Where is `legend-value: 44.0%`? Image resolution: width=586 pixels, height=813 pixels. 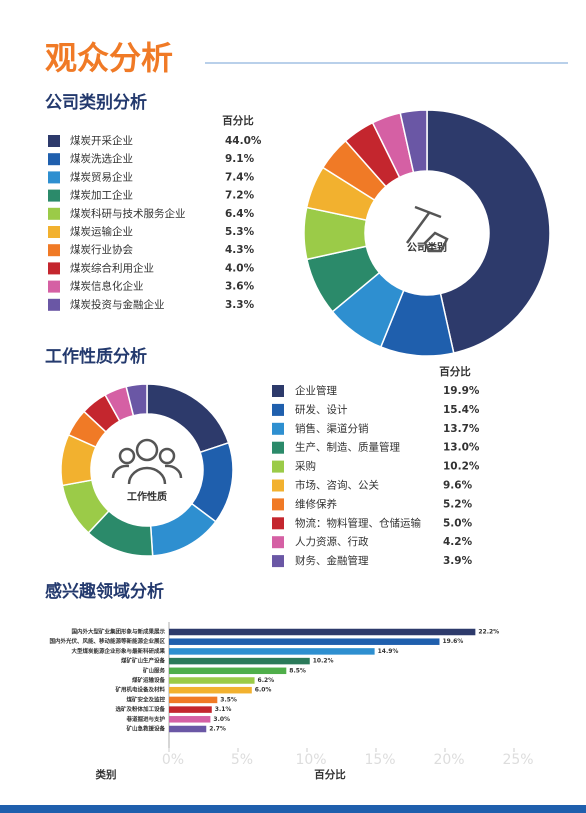 legend-value: 44.0% is located at coordinates (243, 141).